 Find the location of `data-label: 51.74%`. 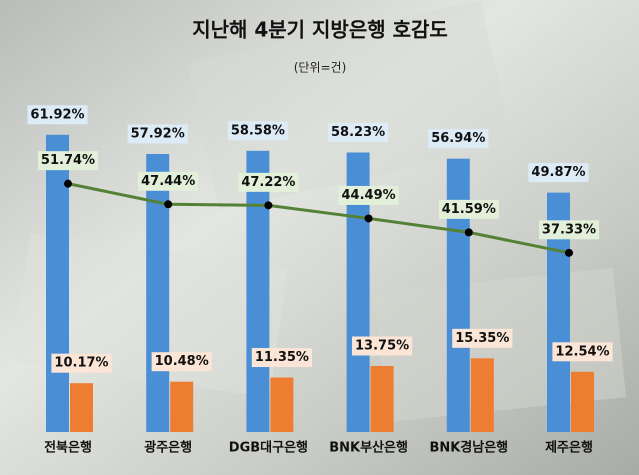

data-label: 51.74% is located at coordinates (68, 160).